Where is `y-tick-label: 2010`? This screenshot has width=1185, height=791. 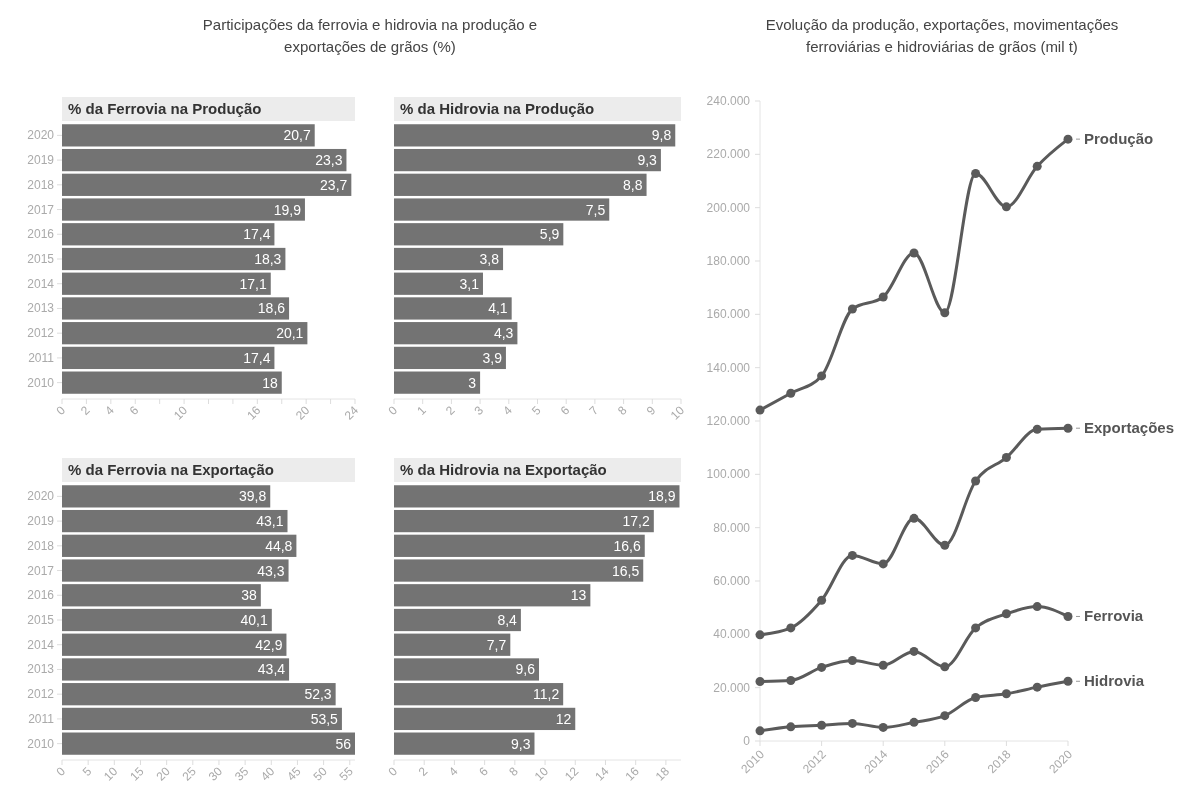 y-tick-label: 2010 is located at coordinates (41, 743).